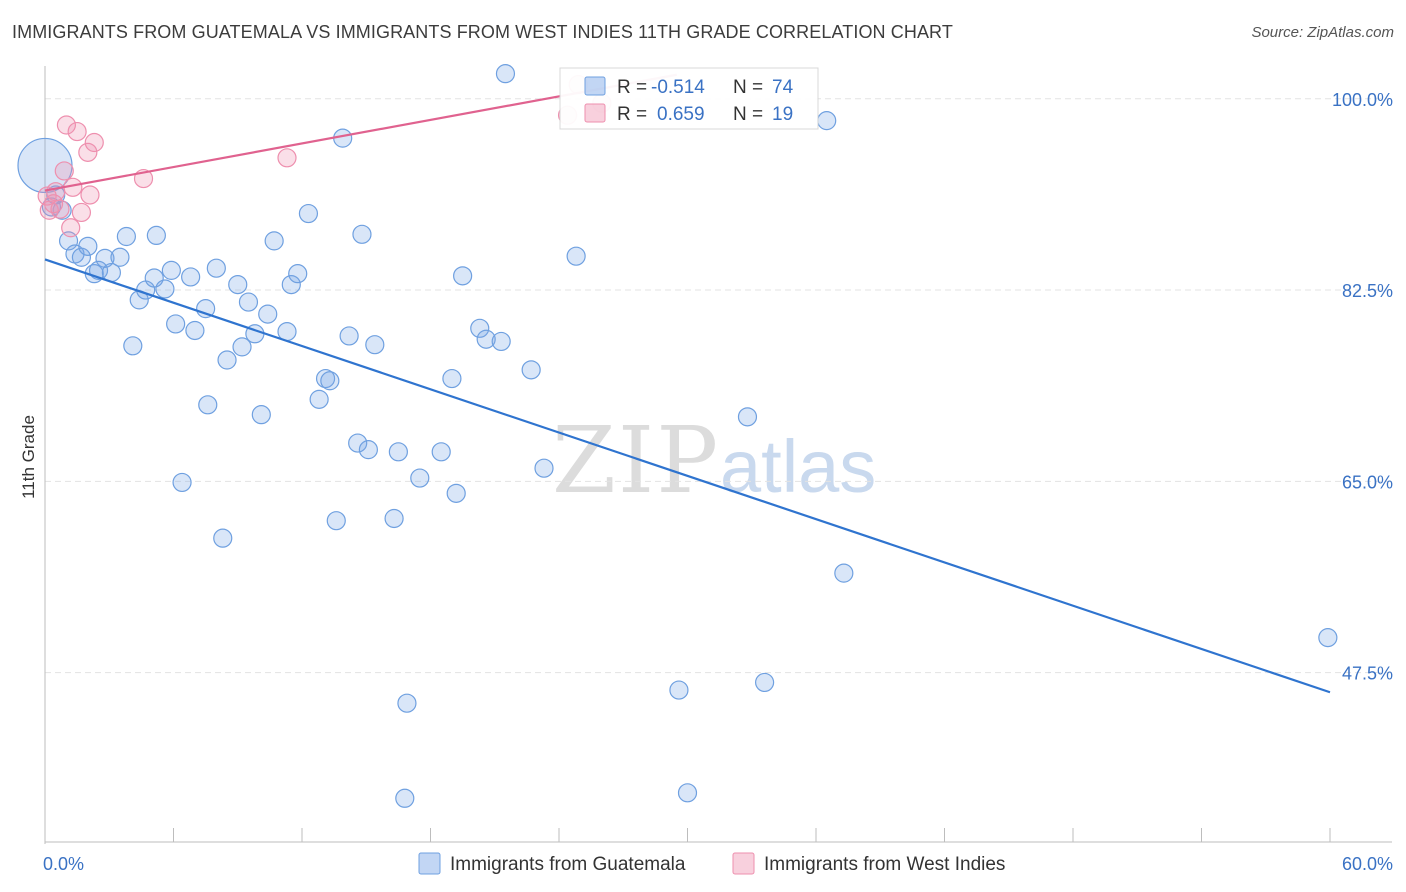  Describe the element at coordinates (63, 864) in the screenshot. I see `x-tick-label-0: 0.0%` at that location.